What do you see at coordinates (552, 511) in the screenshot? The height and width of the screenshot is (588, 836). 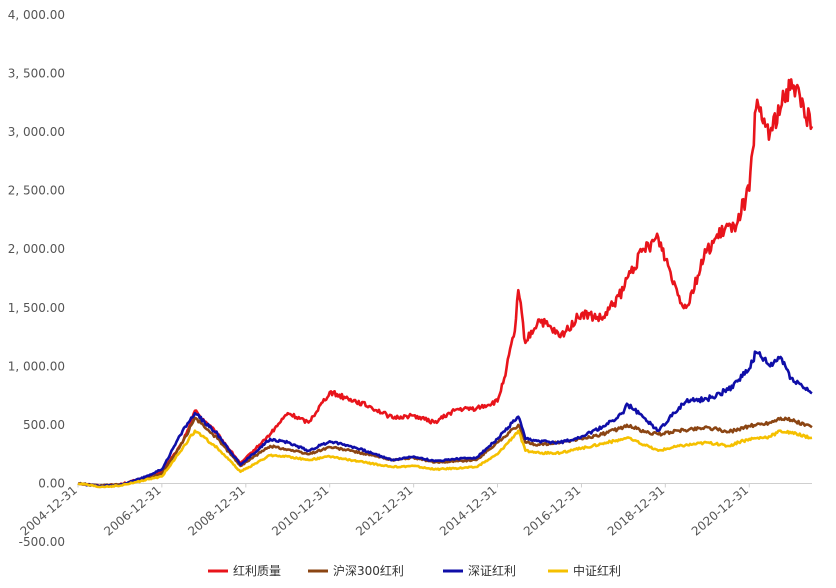 I see `x-tick-label: 2016-12-31` at bounding box center [552, 511].